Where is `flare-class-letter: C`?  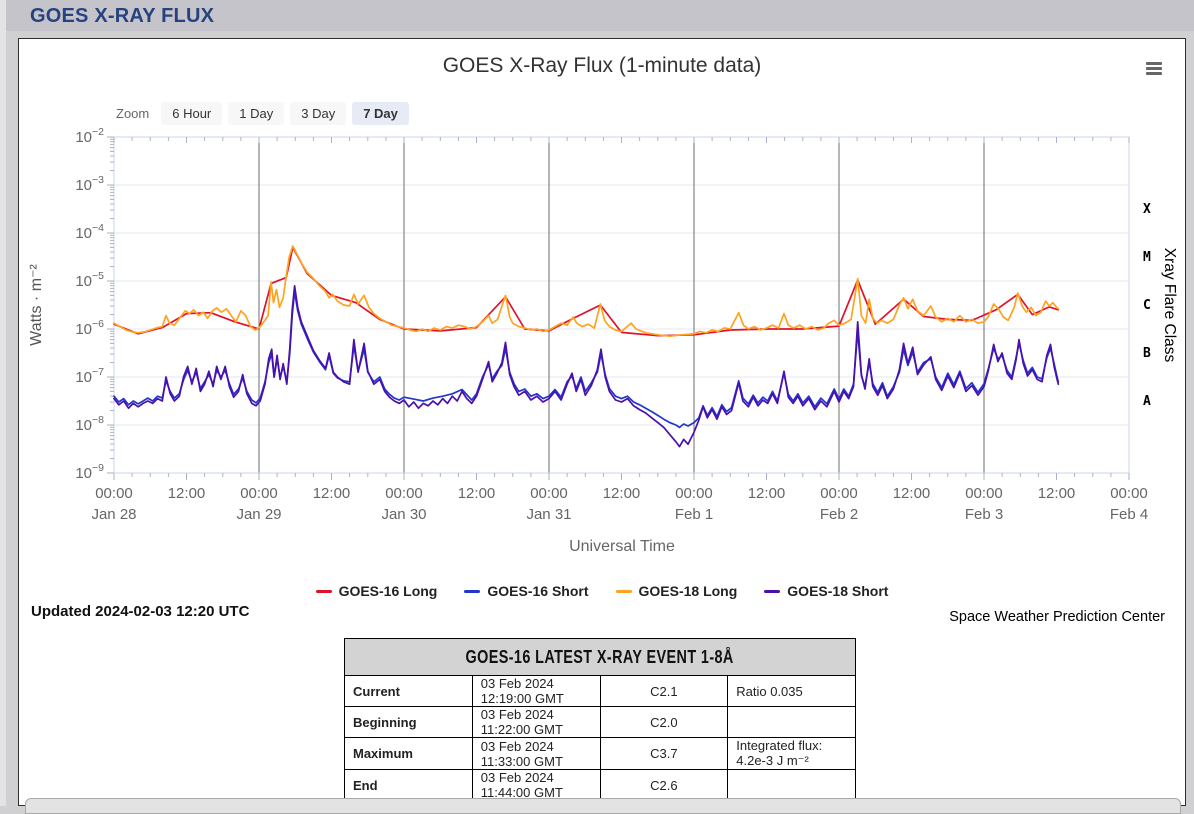 flare-class-letter: C is located at coordinates (1147, 305).